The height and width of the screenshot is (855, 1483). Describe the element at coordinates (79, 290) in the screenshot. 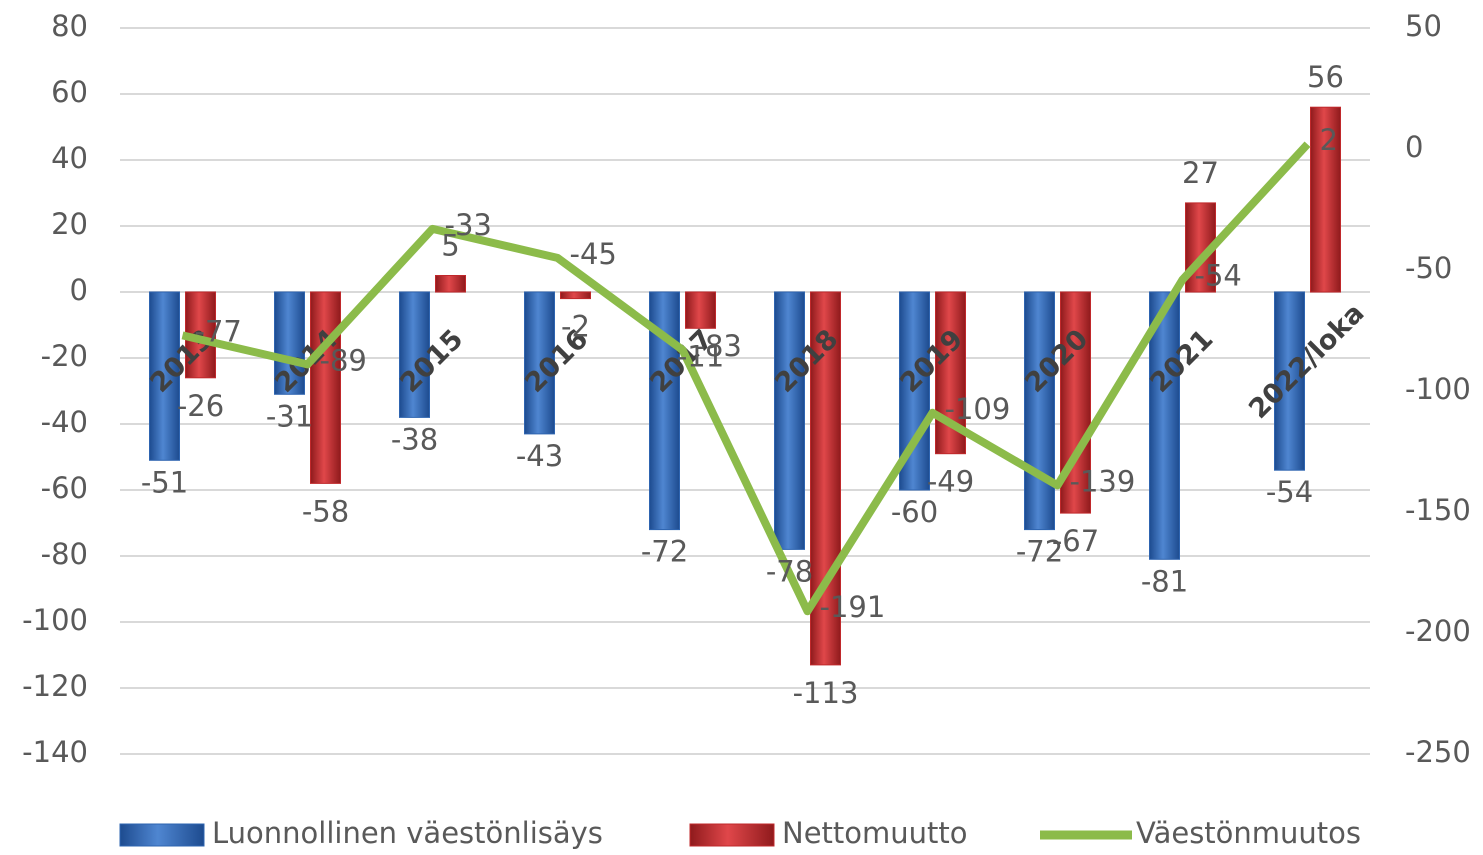

I see `y-tick-label: 0` at that location.